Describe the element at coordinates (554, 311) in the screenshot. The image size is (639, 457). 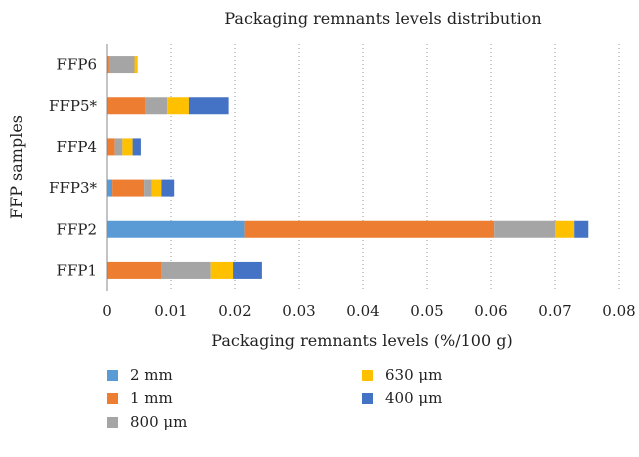
I see `x-tick-label: 0.07` at that location.